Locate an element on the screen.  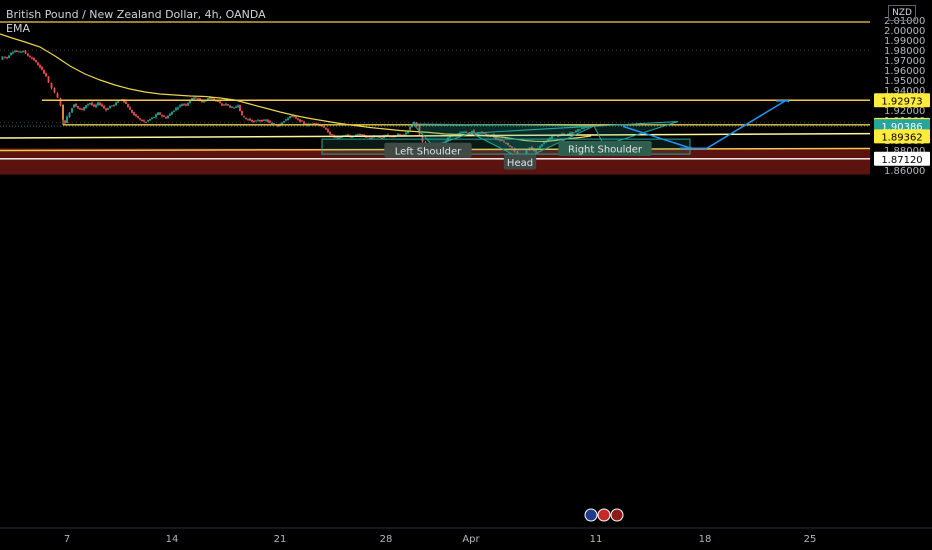
price-tick-label: 1.96000 is located at coordinates (904, 71).